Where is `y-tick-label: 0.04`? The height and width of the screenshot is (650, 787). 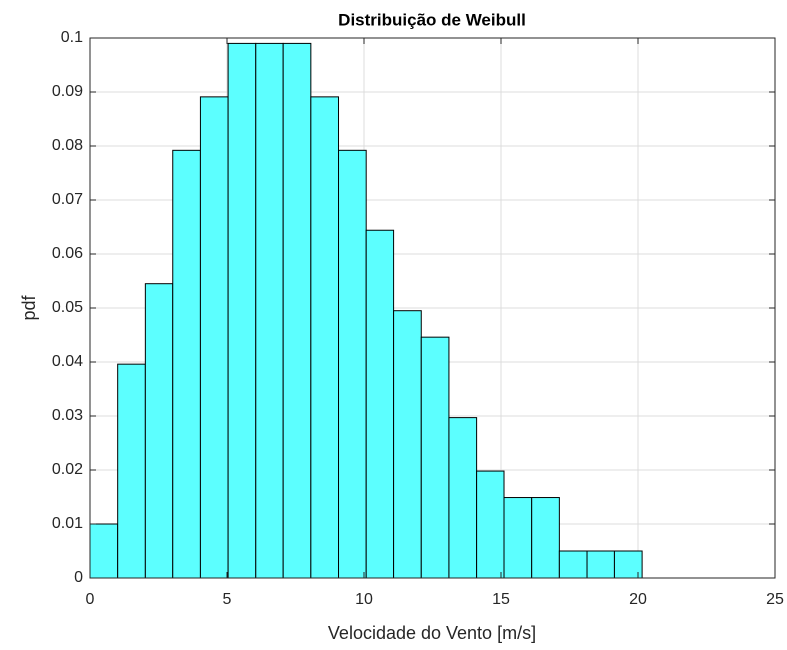
y-tick-label: 0.04 is located at coordinates (67, 361).